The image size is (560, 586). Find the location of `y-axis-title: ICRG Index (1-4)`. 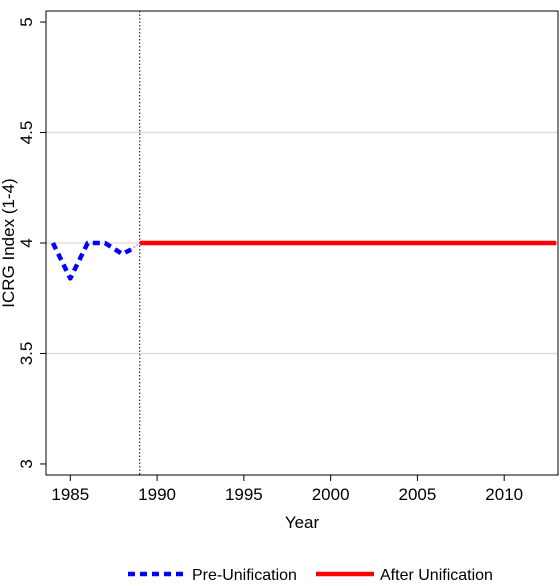

y-axis-title: ICRG Index (1-4) is located at coordinates (9, 242).